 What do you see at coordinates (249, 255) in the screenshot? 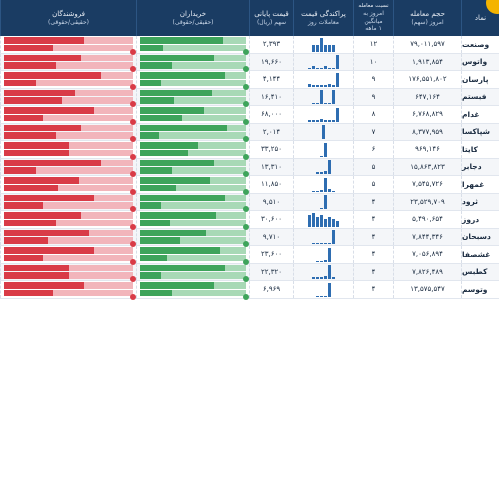
I see `table-row: غشصفا ۷,۰۵۶,۸۹۴ ۴ ۲۳,۶۰۰` at bounding box center [249, 255].